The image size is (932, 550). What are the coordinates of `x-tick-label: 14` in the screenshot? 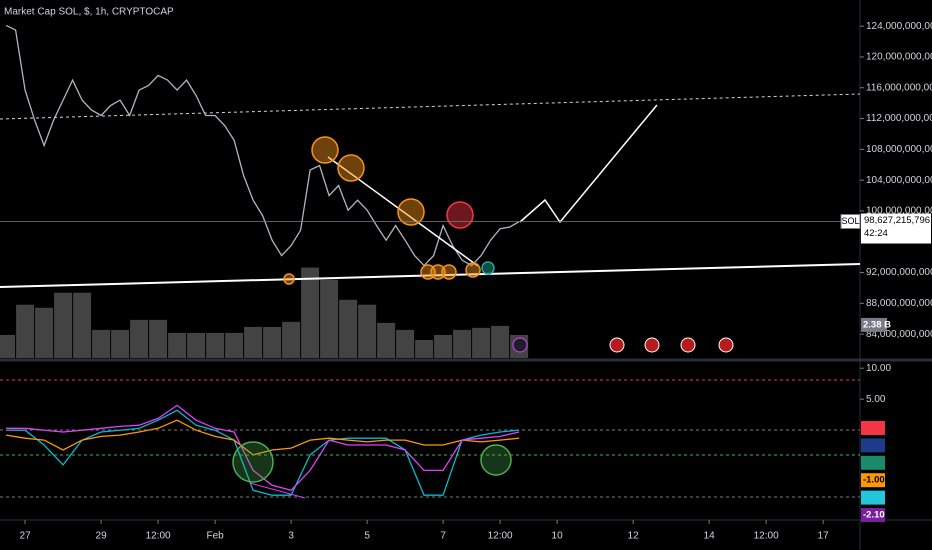 It's located at (710, 536).